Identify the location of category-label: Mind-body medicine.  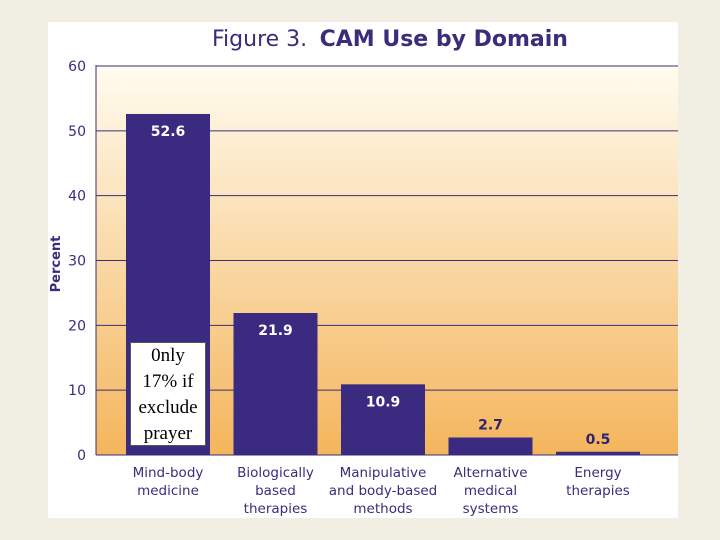
(168, 482).